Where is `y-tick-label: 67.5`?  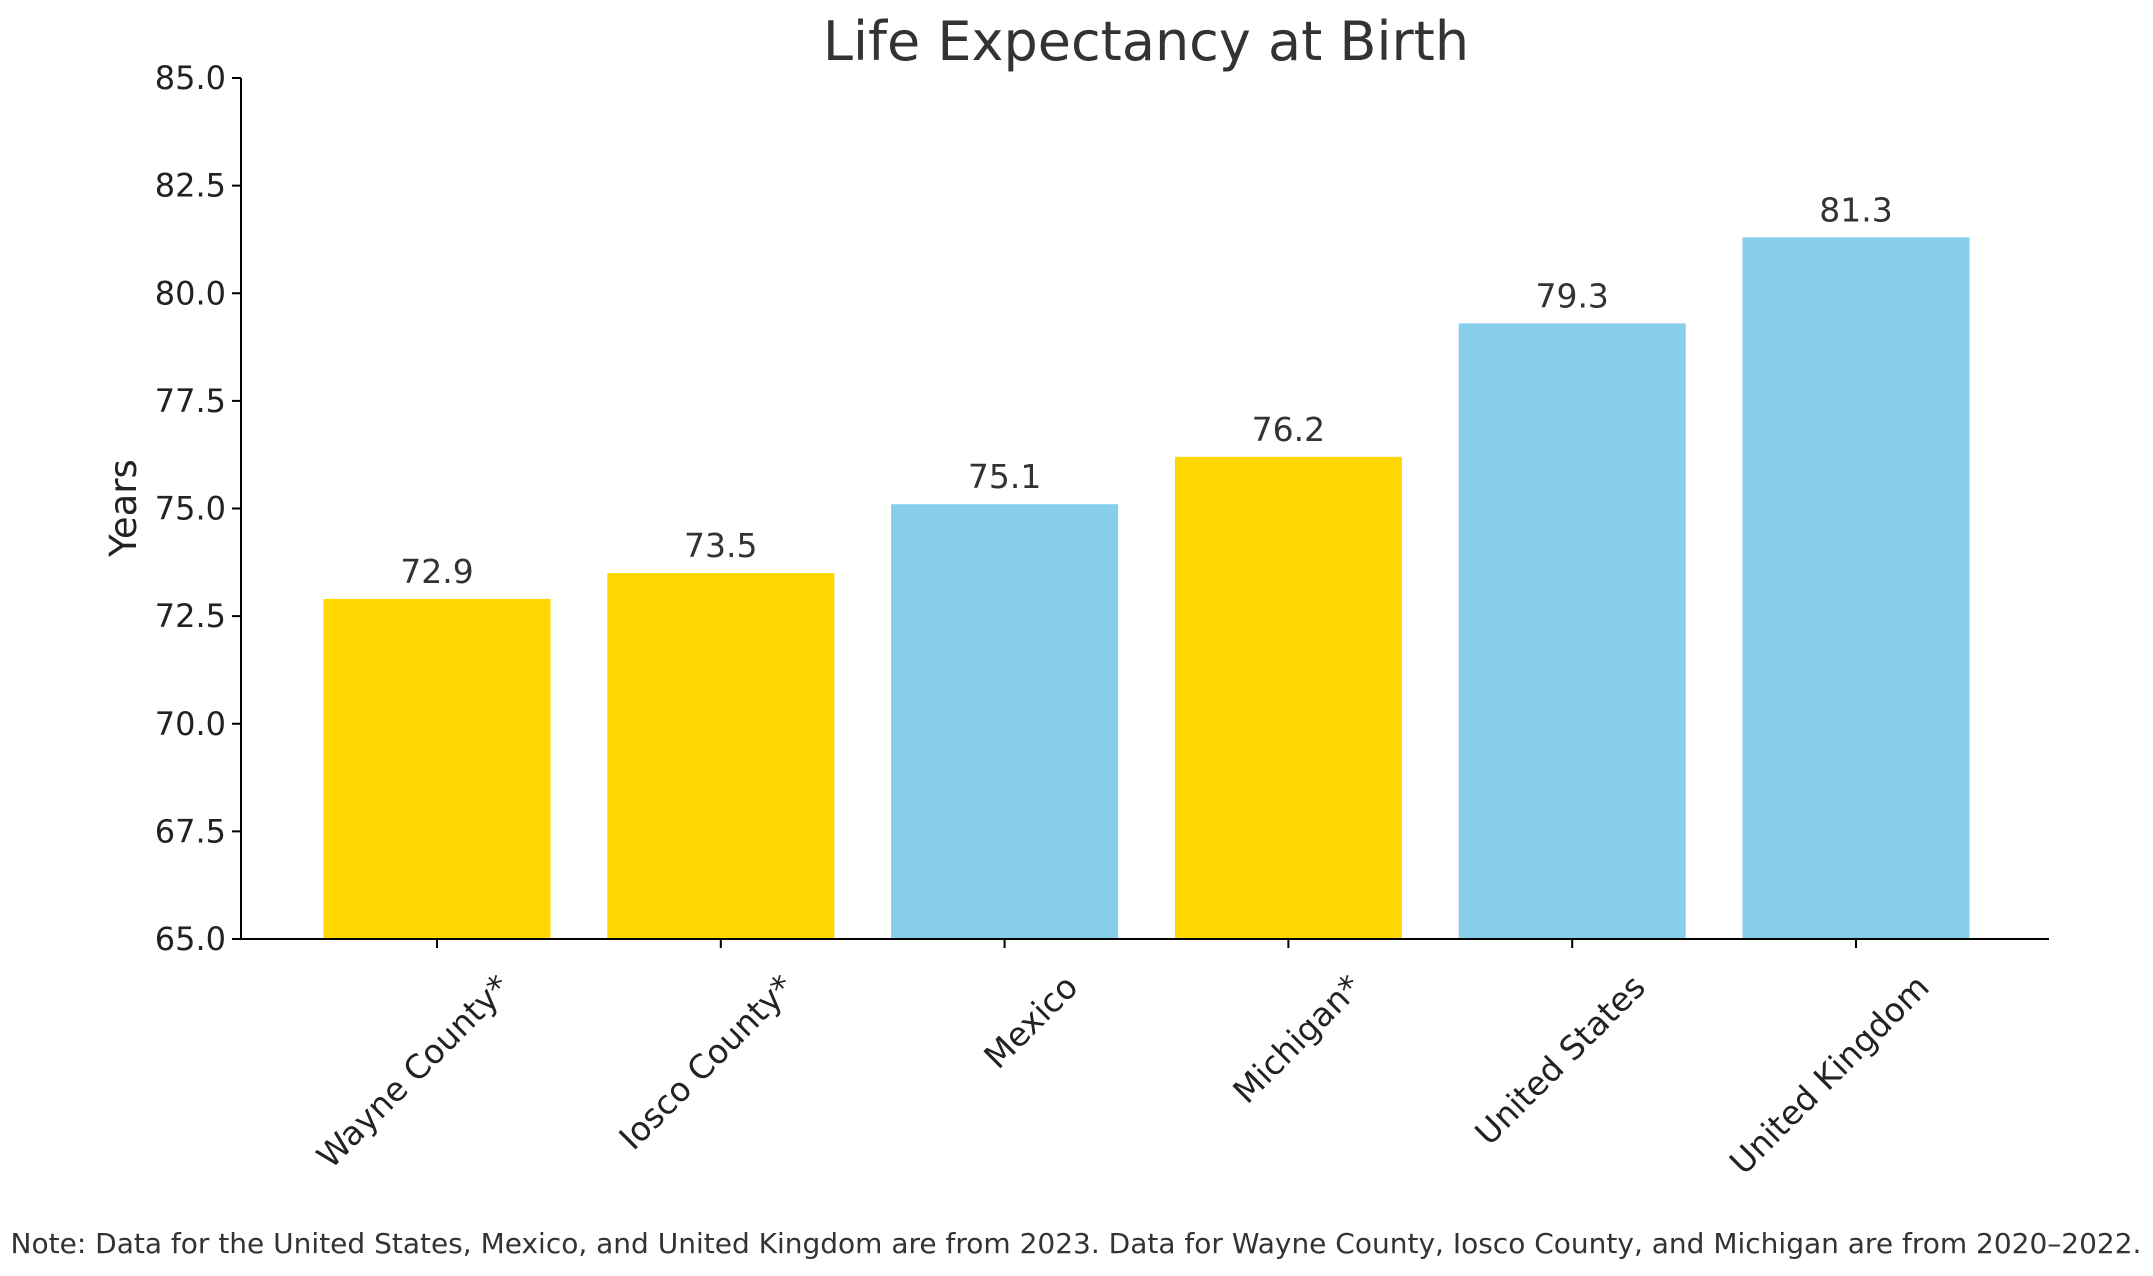
y-tick-label: 67.5 is located at coordinates (190, 831).